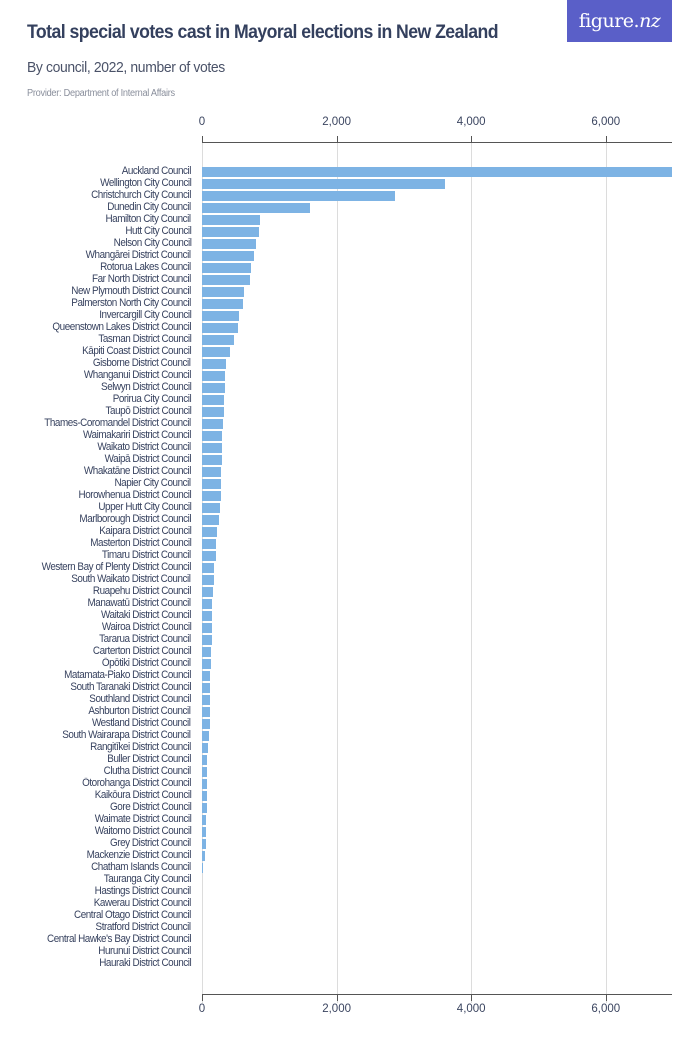  Describe the element at coordinates (350, 363) in the screenshot. I see `bar-row: Gisborne District Council` at that location.